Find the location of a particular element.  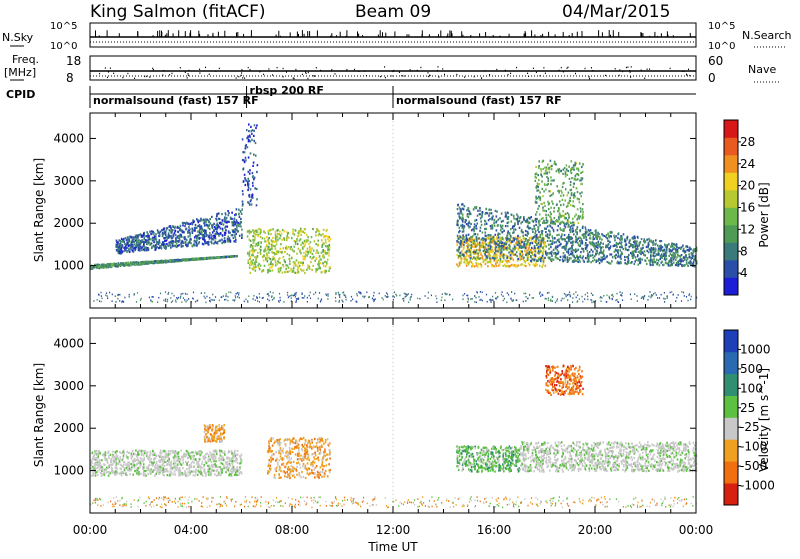

freq-unit: [MHz] is located at coordinates (20, 72).